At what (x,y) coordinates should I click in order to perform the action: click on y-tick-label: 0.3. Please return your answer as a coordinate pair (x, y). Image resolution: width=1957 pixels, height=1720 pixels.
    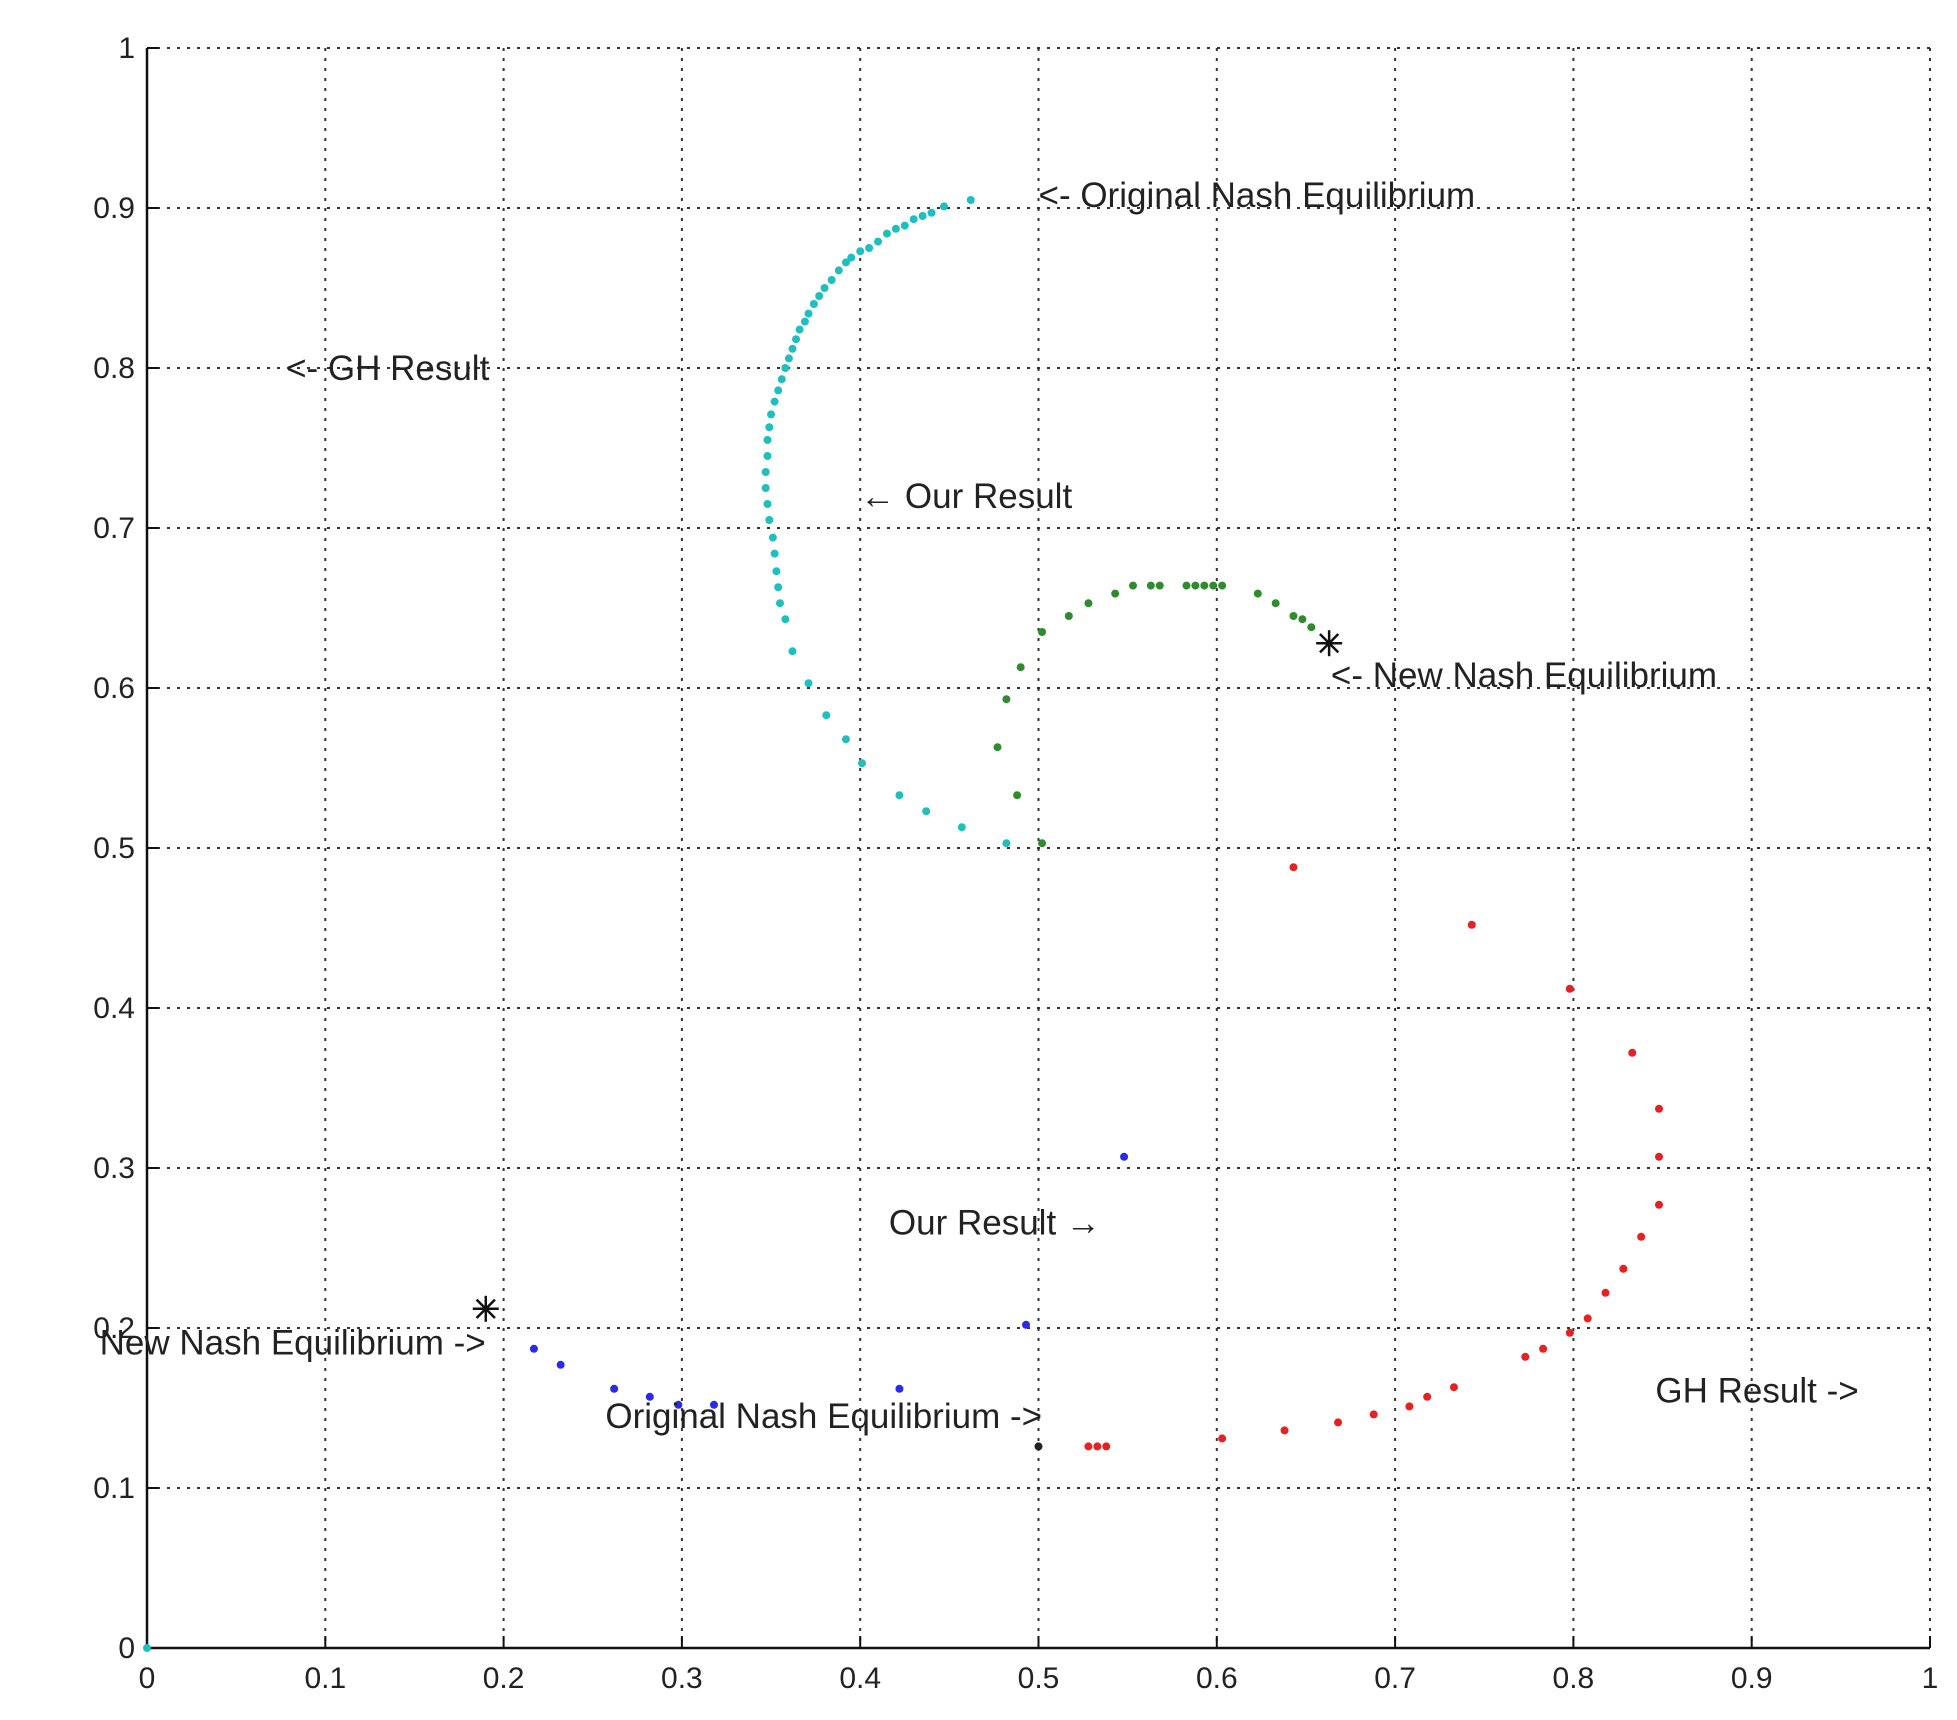
    Looking at the image, I should click on (114, 1168).